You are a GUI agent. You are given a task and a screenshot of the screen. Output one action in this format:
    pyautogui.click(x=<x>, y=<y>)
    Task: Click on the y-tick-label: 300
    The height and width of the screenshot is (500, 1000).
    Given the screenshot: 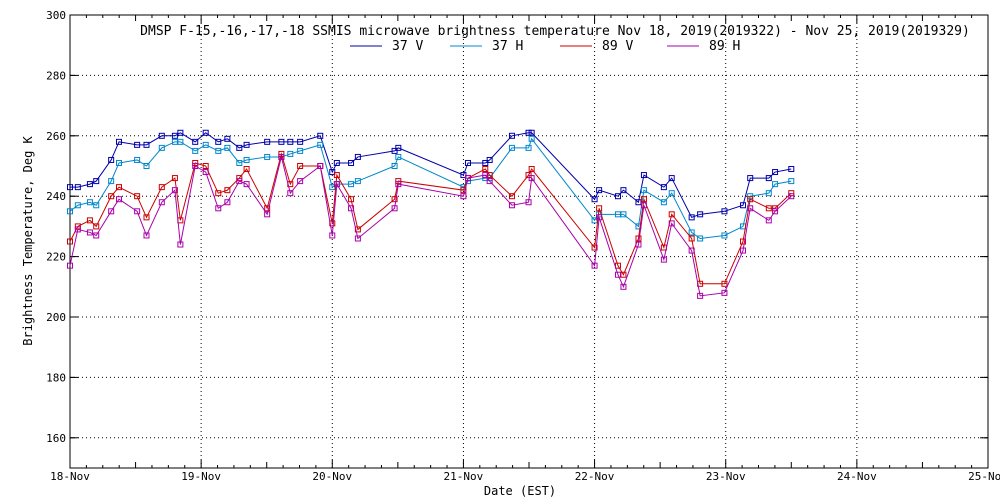 What is the action you would take?
    pyautogui.click(x=56, y=15)
    